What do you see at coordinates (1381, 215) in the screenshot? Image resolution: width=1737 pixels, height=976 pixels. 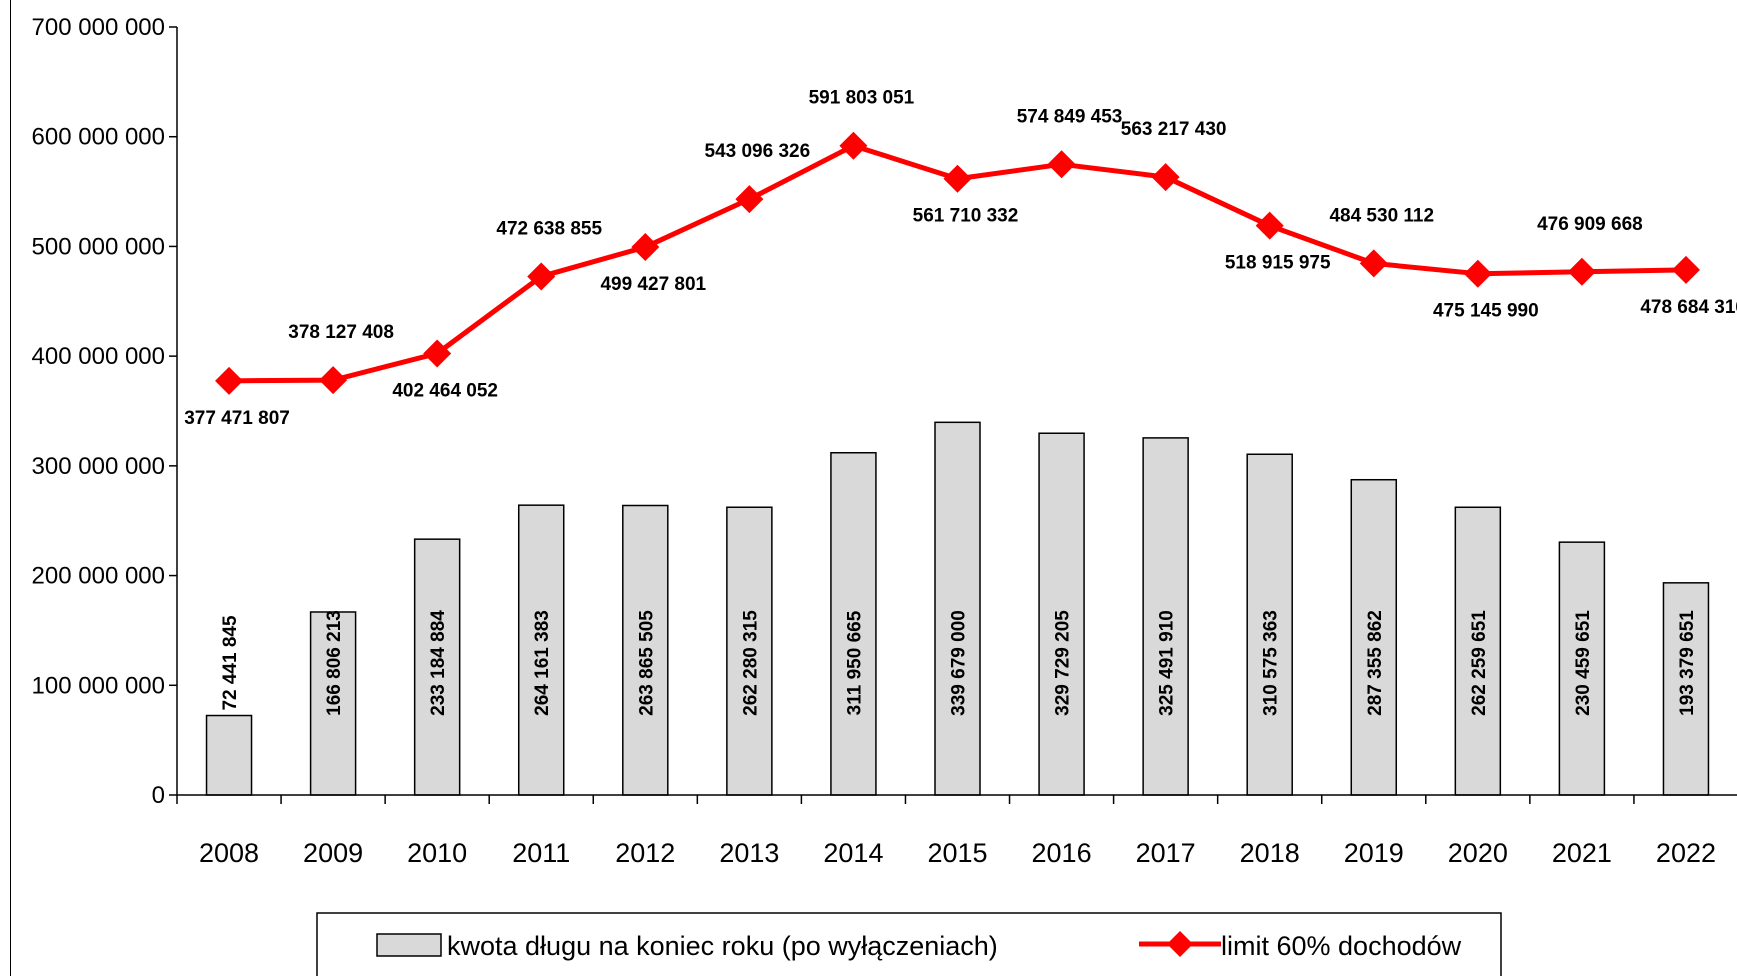 I see `line-data-label: 484 530 112` at bounding box center [1381, 215].